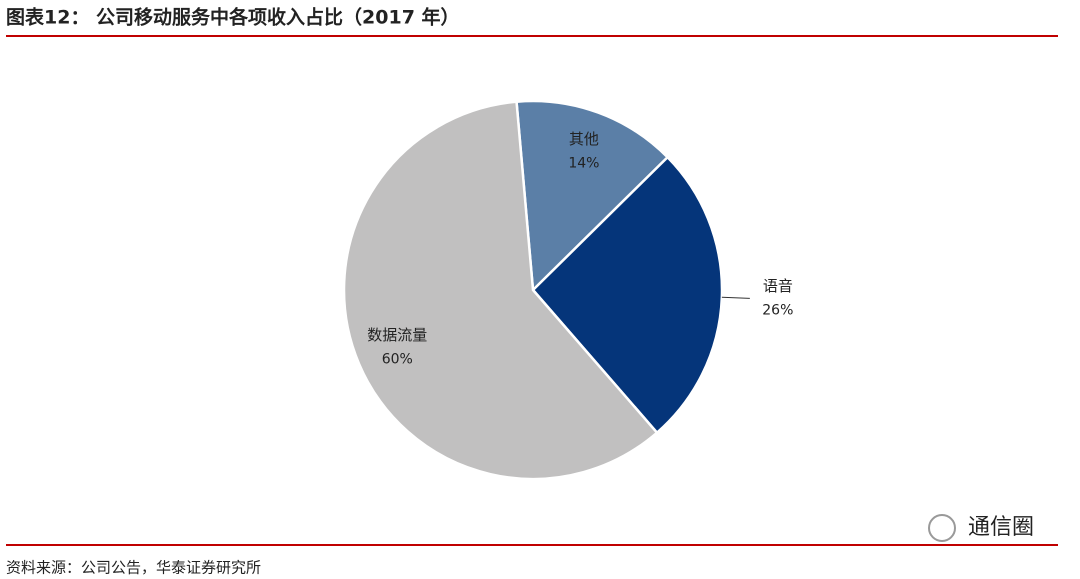 The height and width of the screenshot is (579, 1080). I want to click on slice-label: 数据流量, so click(397, 335).